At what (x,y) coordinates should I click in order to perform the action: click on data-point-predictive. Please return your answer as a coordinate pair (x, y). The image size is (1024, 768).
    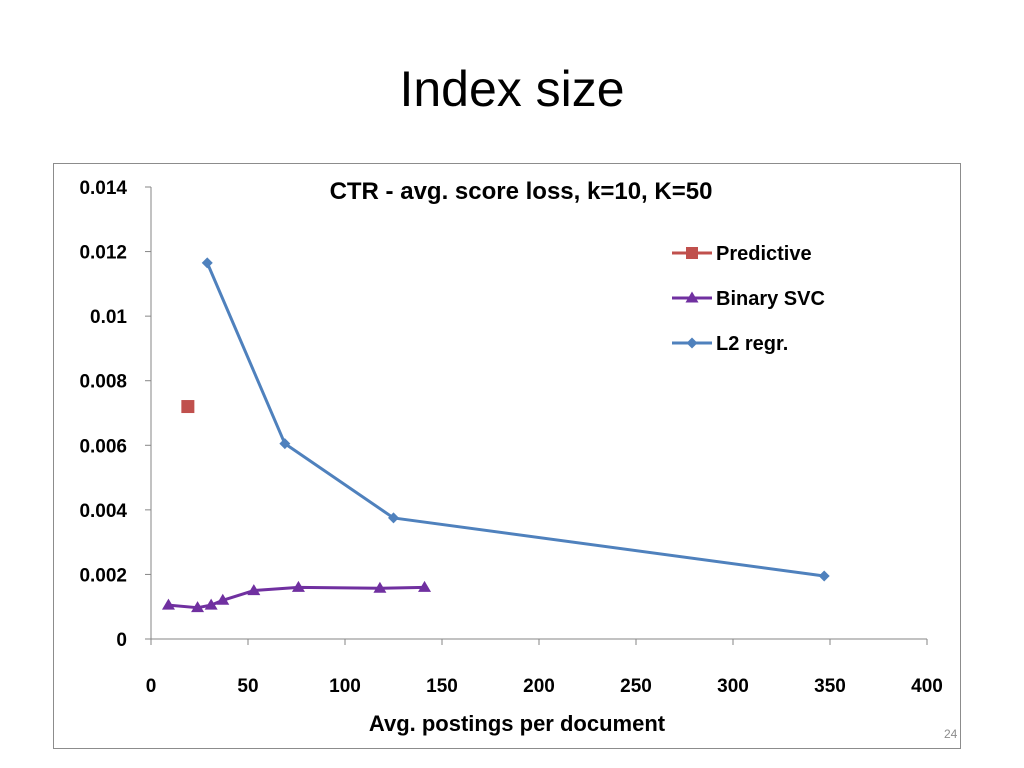
    Looking at the image, I should click on (188, 407).